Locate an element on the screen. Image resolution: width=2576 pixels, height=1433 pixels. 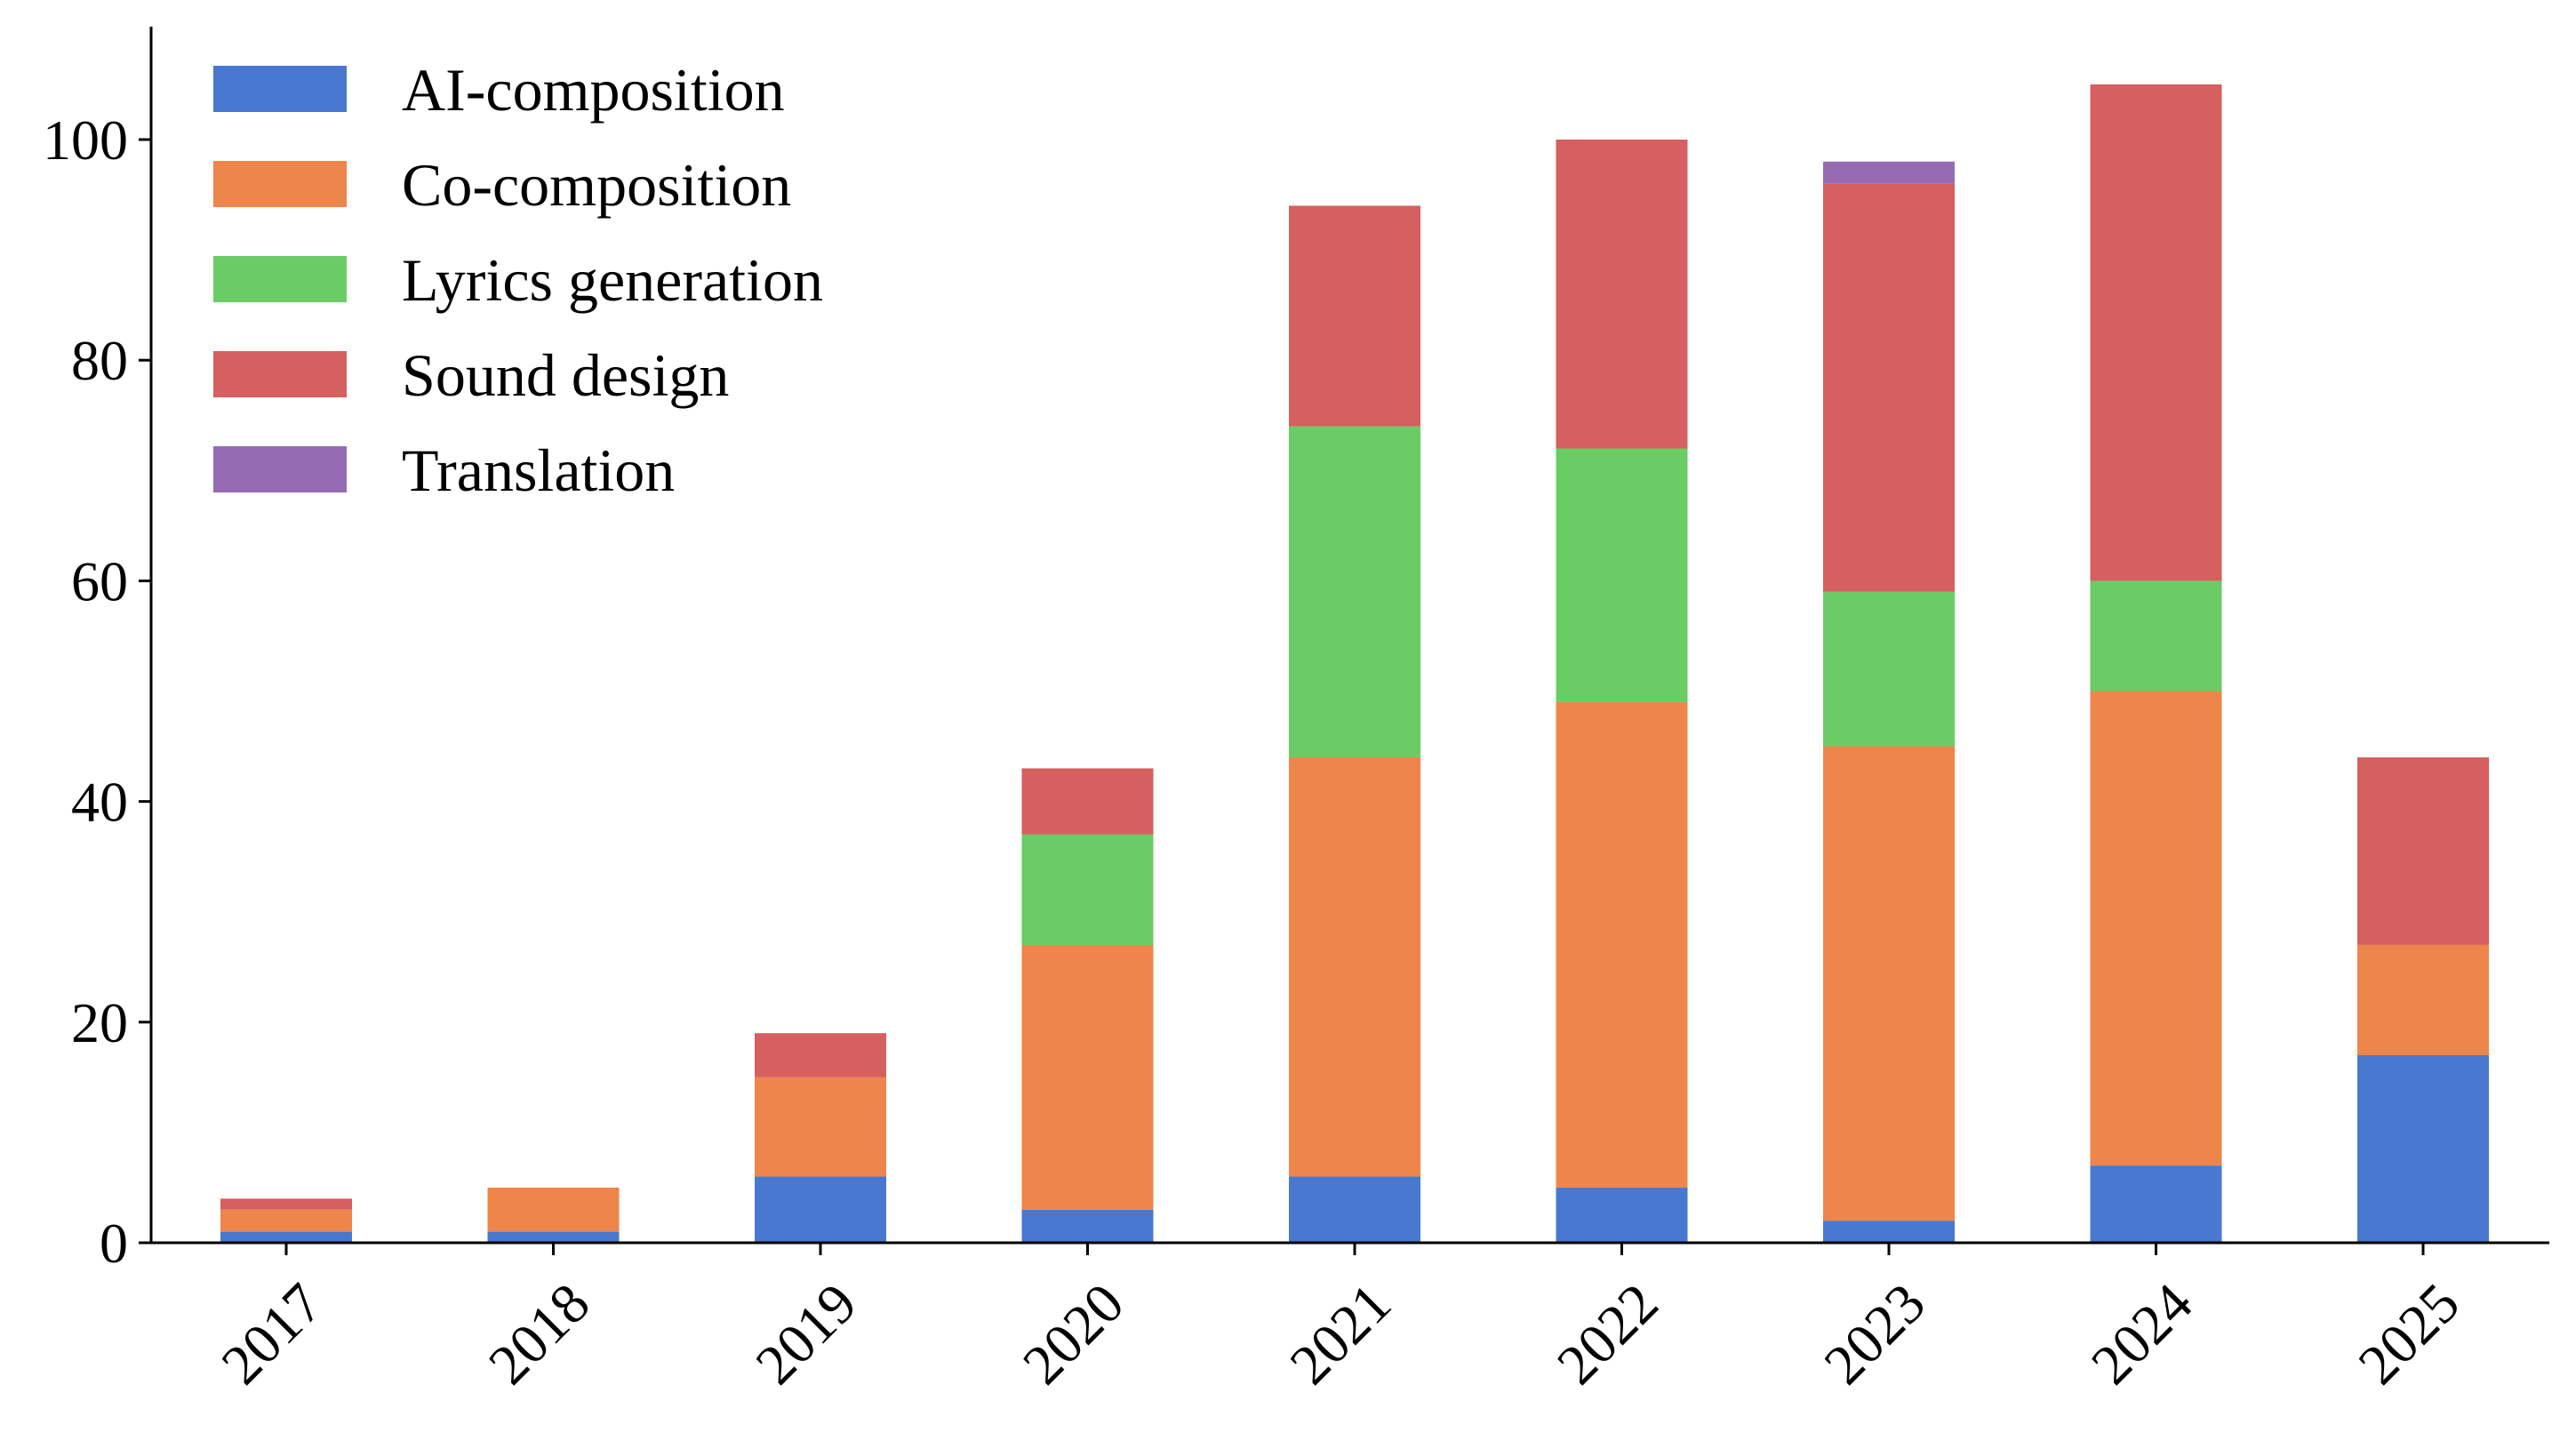
y-tick-label: 80 is located at coordinates (99, 360).